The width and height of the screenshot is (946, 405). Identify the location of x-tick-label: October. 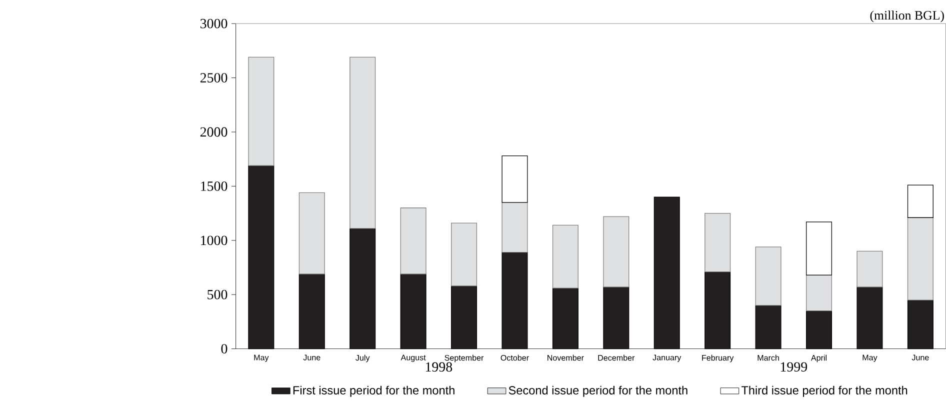
(514, 357).